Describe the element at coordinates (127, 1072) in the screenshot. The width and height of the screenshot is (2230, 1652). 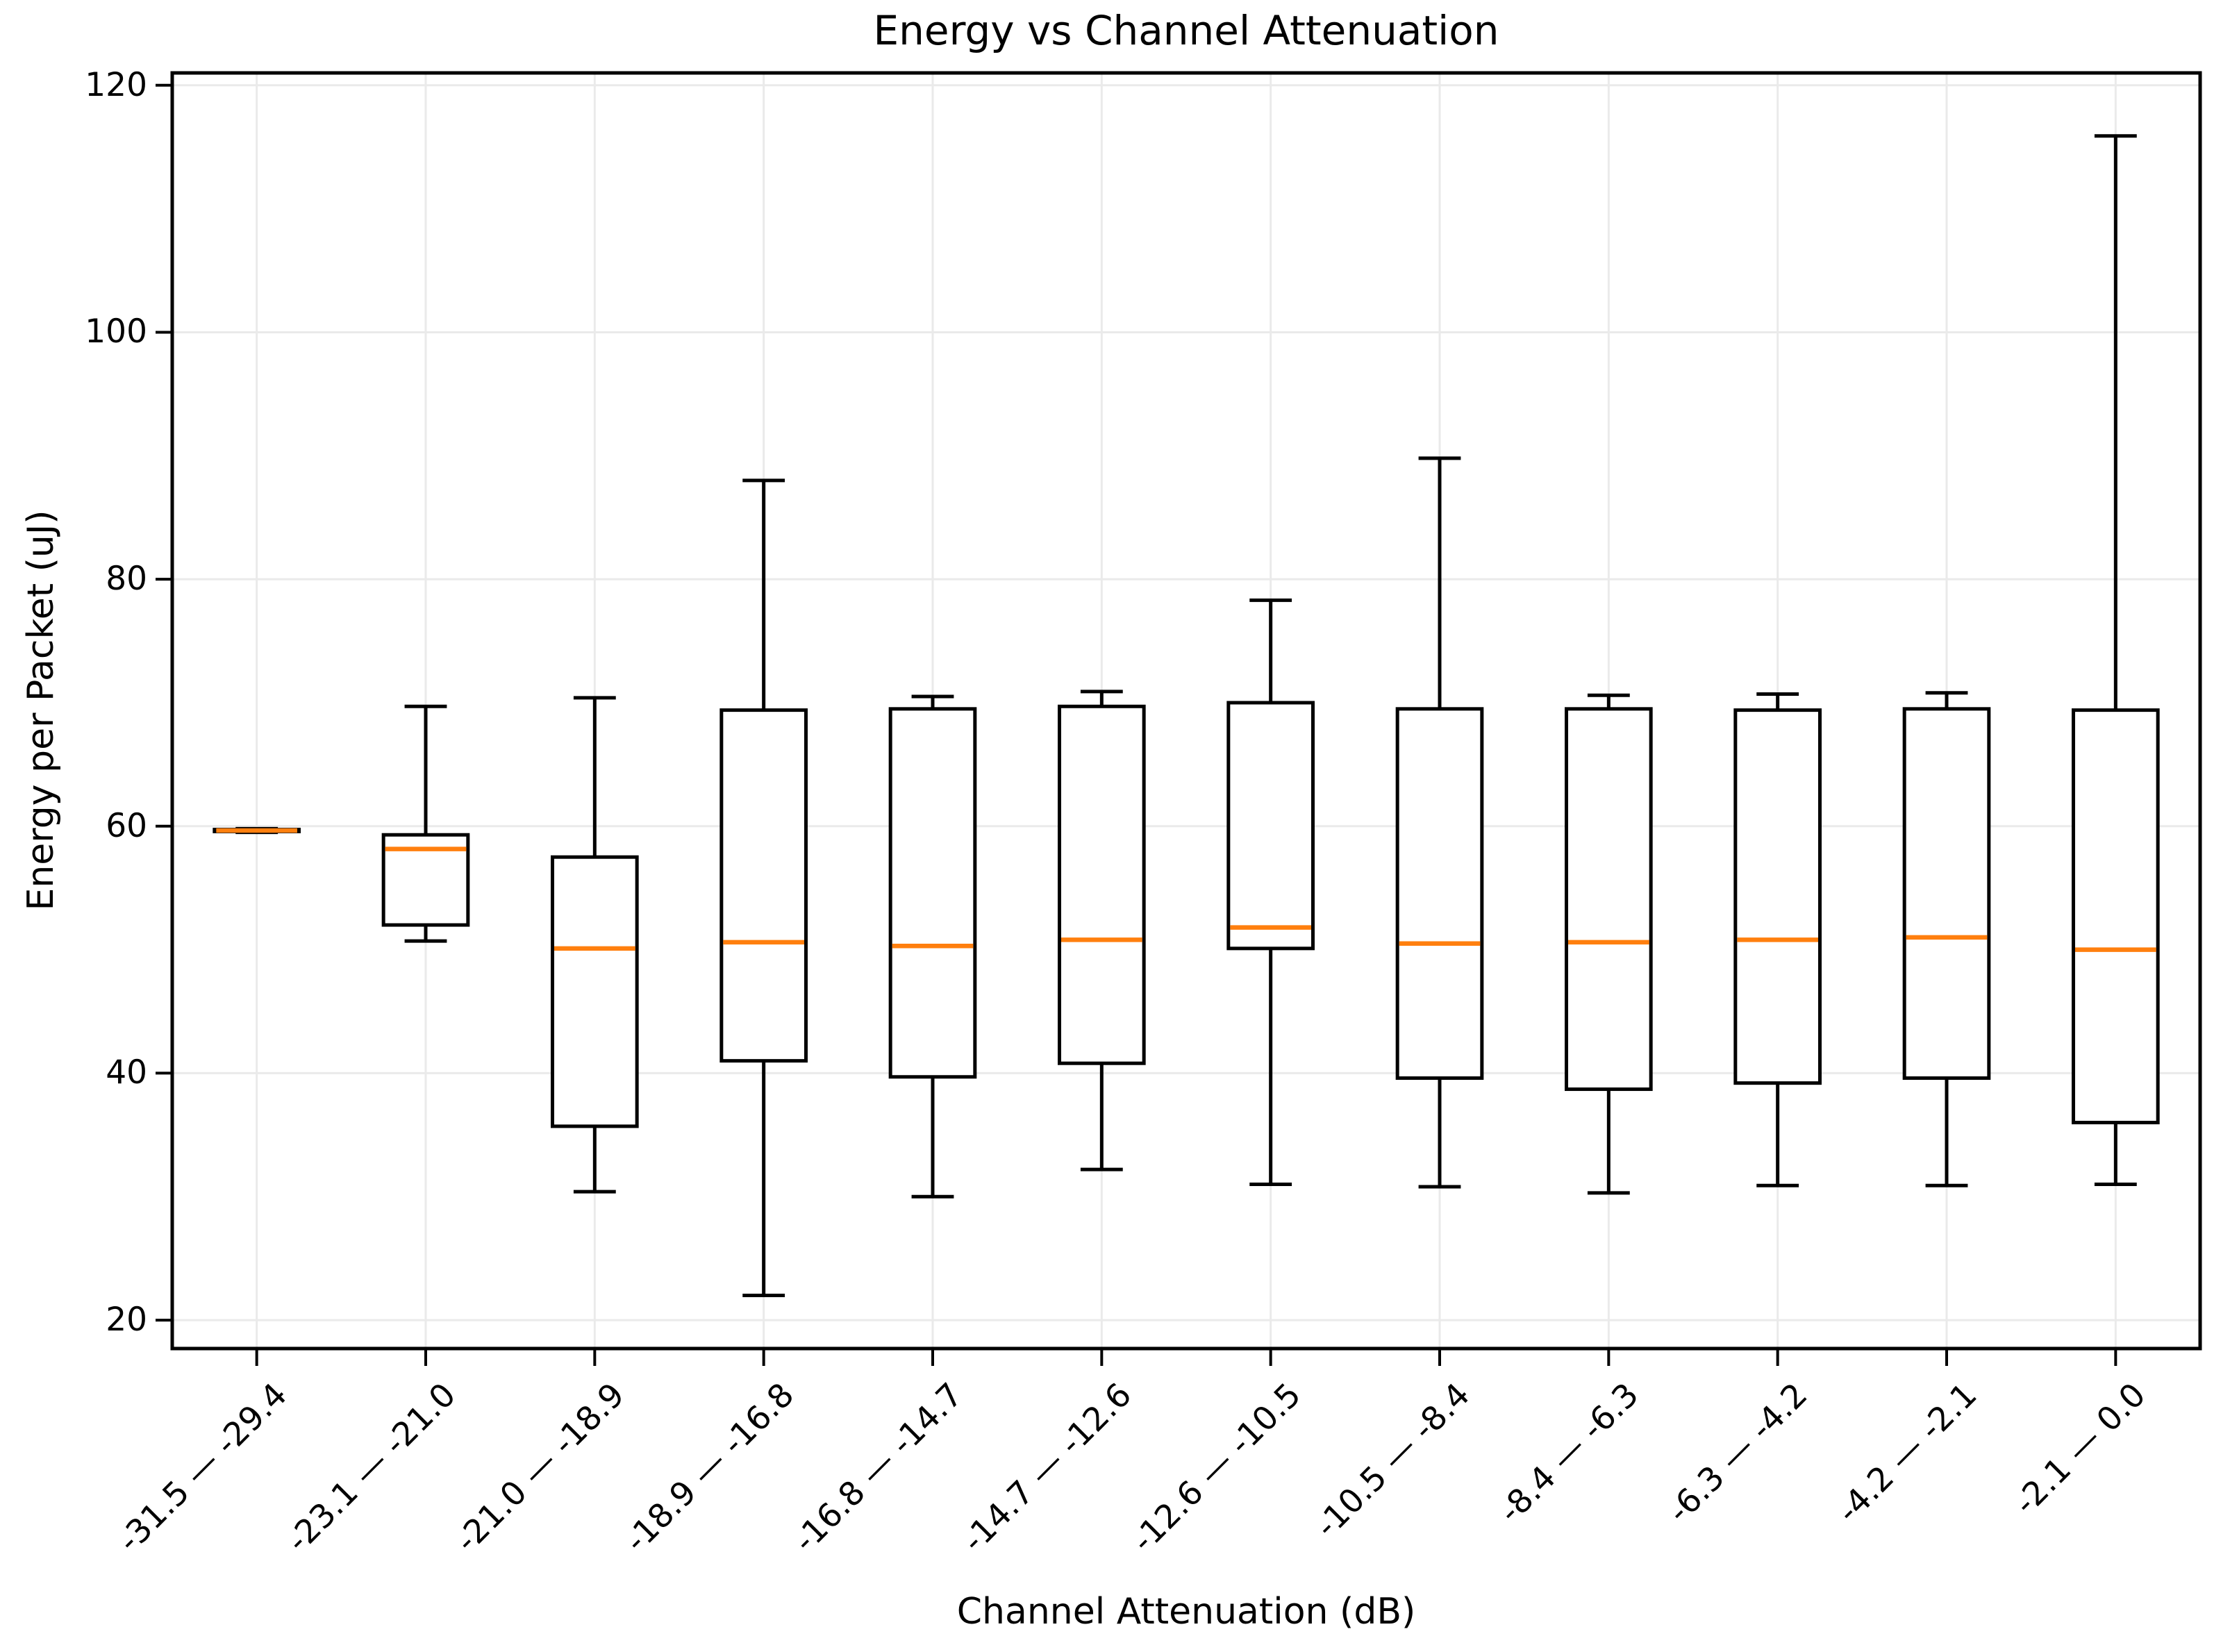
I see `y-tick-label: 40` at that location.